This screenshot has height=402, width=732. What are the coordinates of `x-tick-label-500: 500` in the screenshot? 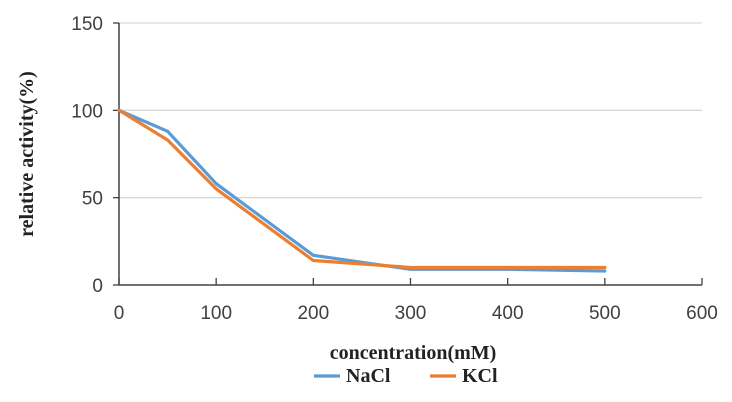 It's located at (605, 313).